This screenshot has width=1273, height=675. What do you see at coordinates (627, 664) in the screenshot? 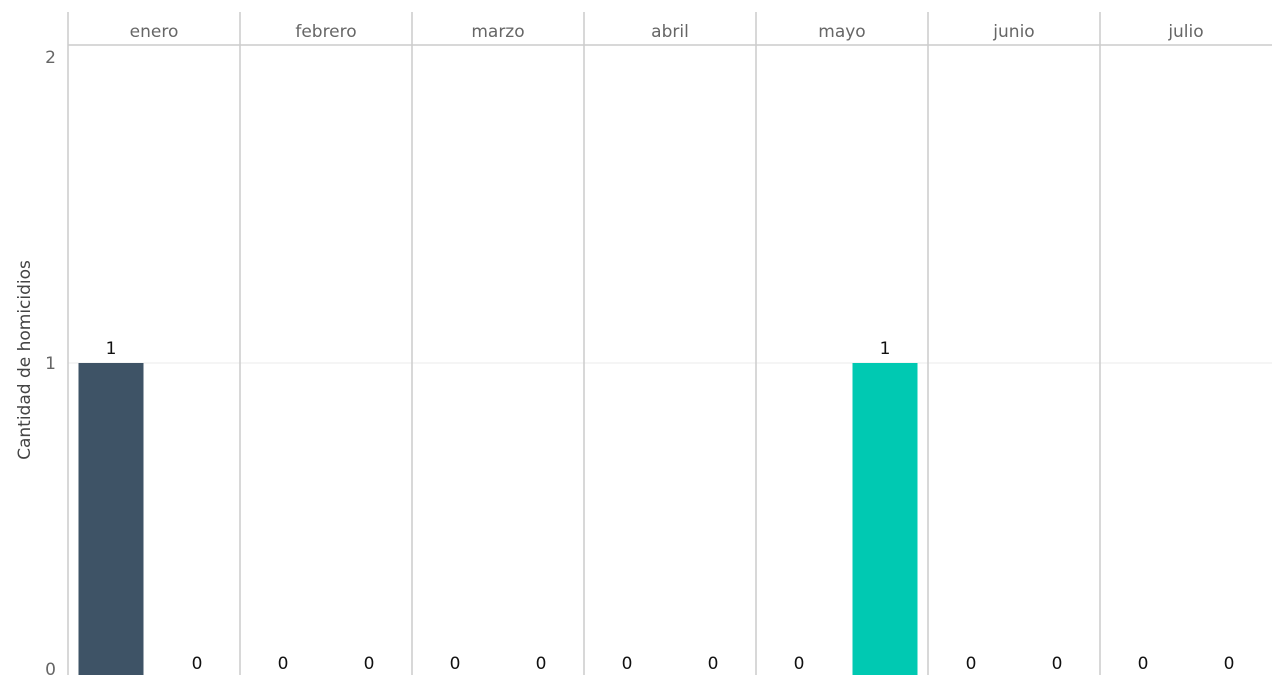
I see `data-label-abril-0: 0` at bounding box center [627, 664].